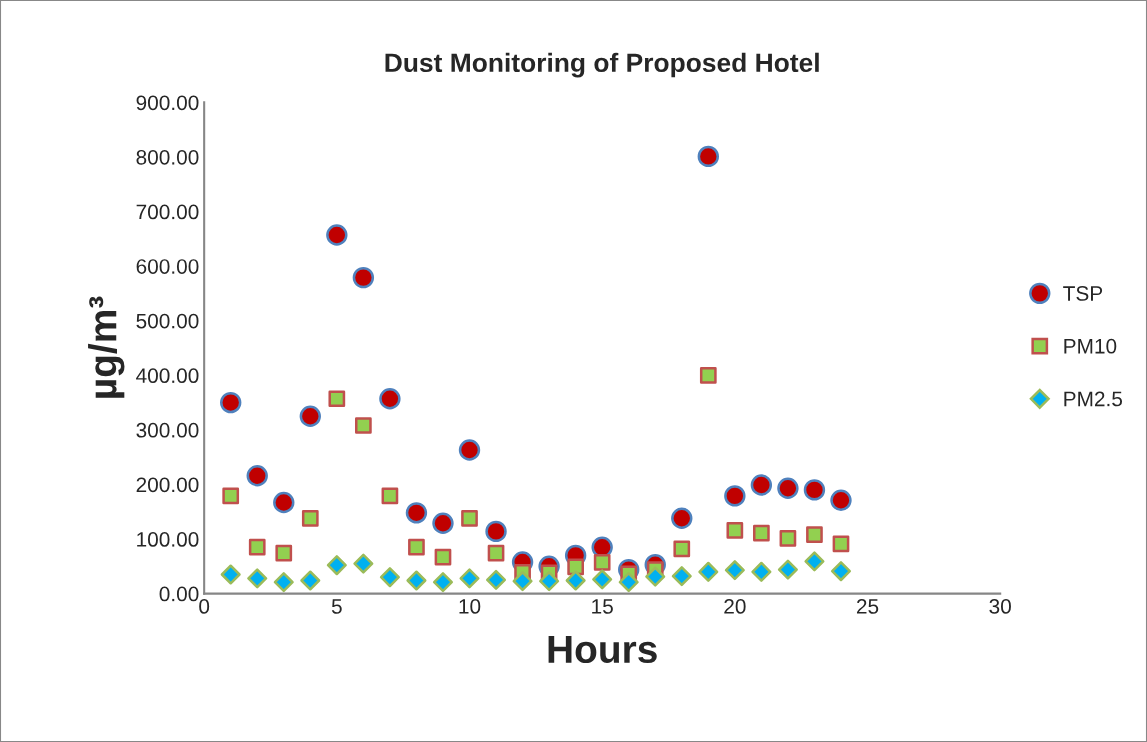 This screenshot has height=742, width=1147. I want to click on y-tick-label: 500.00, so click(167, 321).